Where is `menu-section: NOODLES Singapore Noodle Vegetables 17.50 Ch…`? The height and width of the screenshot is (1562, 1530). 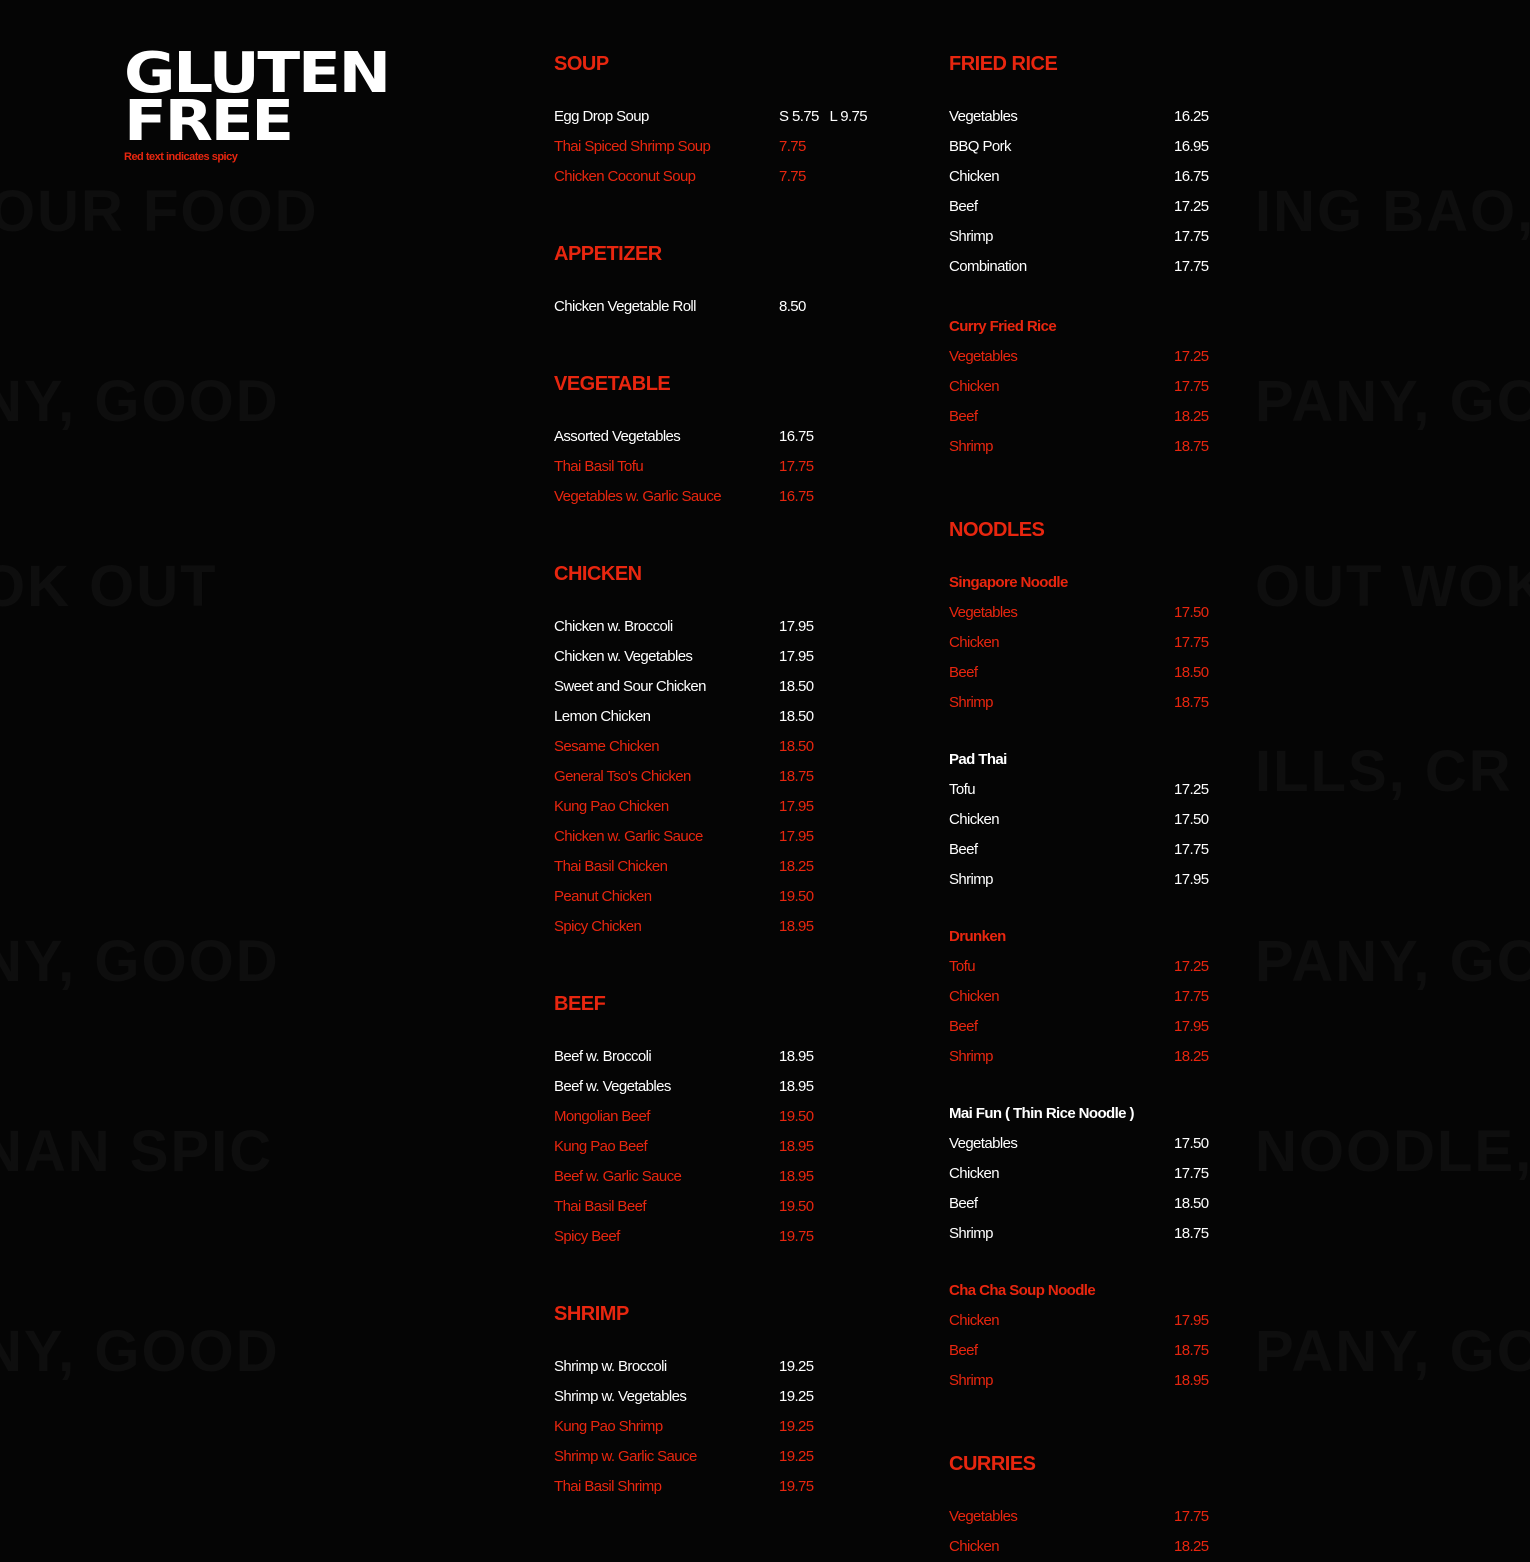
menu-section: NOODLES Singapore Noodle Vegetables 17.50 Ch… is located at coordinates (1099, 957).